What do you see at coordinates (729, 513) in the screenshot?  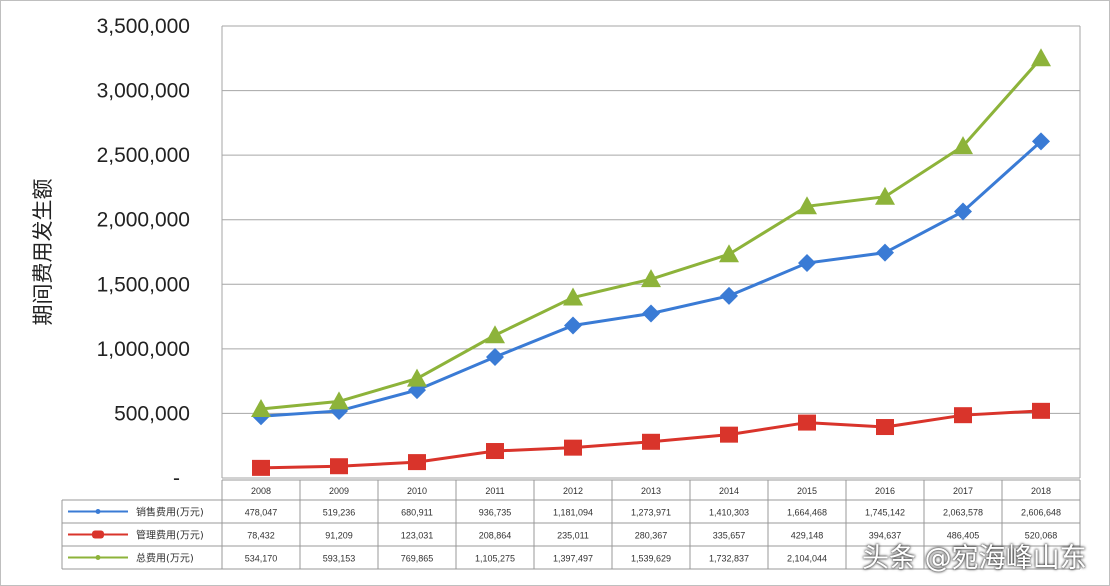 I see `table-cell: 1,410,303` at bounding box center [729, 513].